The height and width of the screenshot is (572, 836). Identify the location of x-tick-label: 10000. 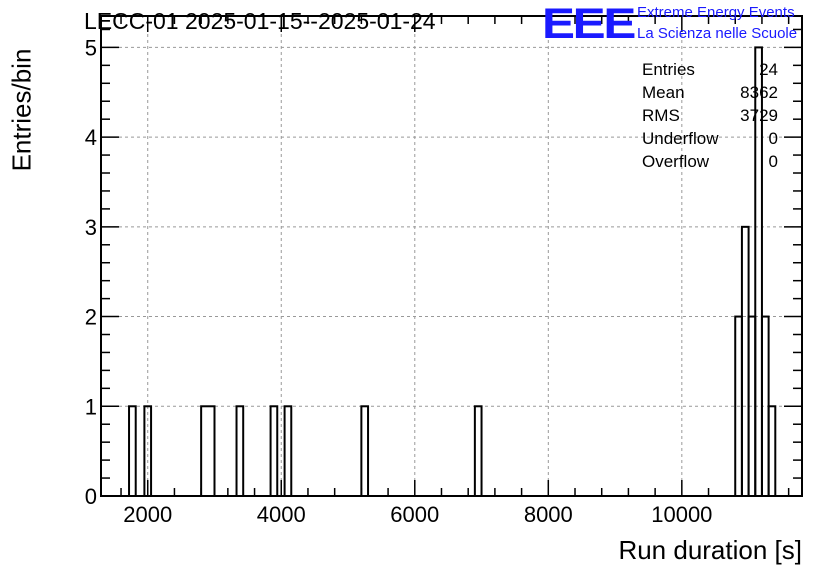
(681, 514).